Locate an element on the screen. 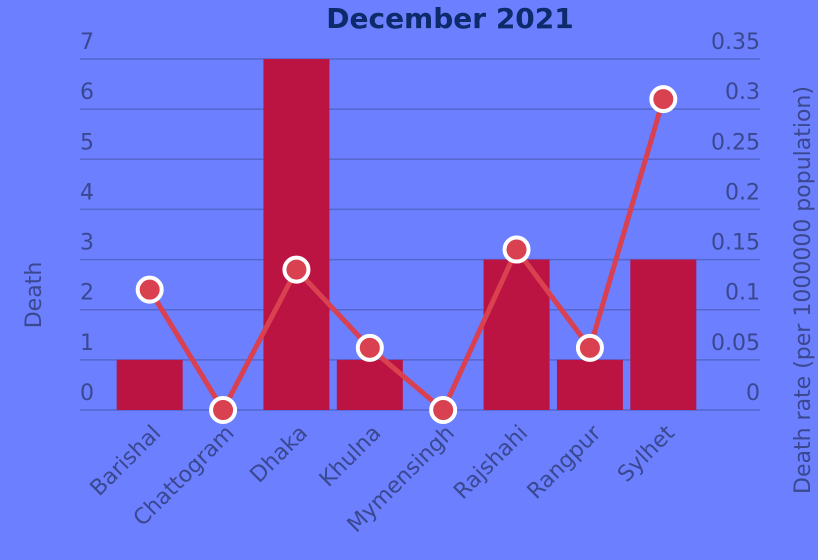 This screenshot has width=818, height=560. y2-tick-label: 0.35 is located at coordinates (735, 42).